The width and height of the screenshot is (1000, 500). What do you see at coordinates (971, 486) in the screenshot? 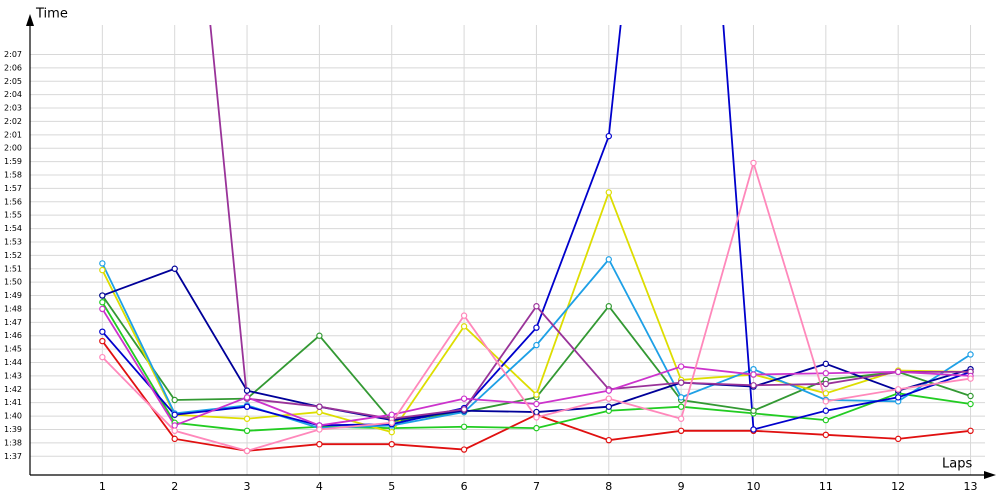
I see `x-tick-label: 13` at bounding box center [971, 486].